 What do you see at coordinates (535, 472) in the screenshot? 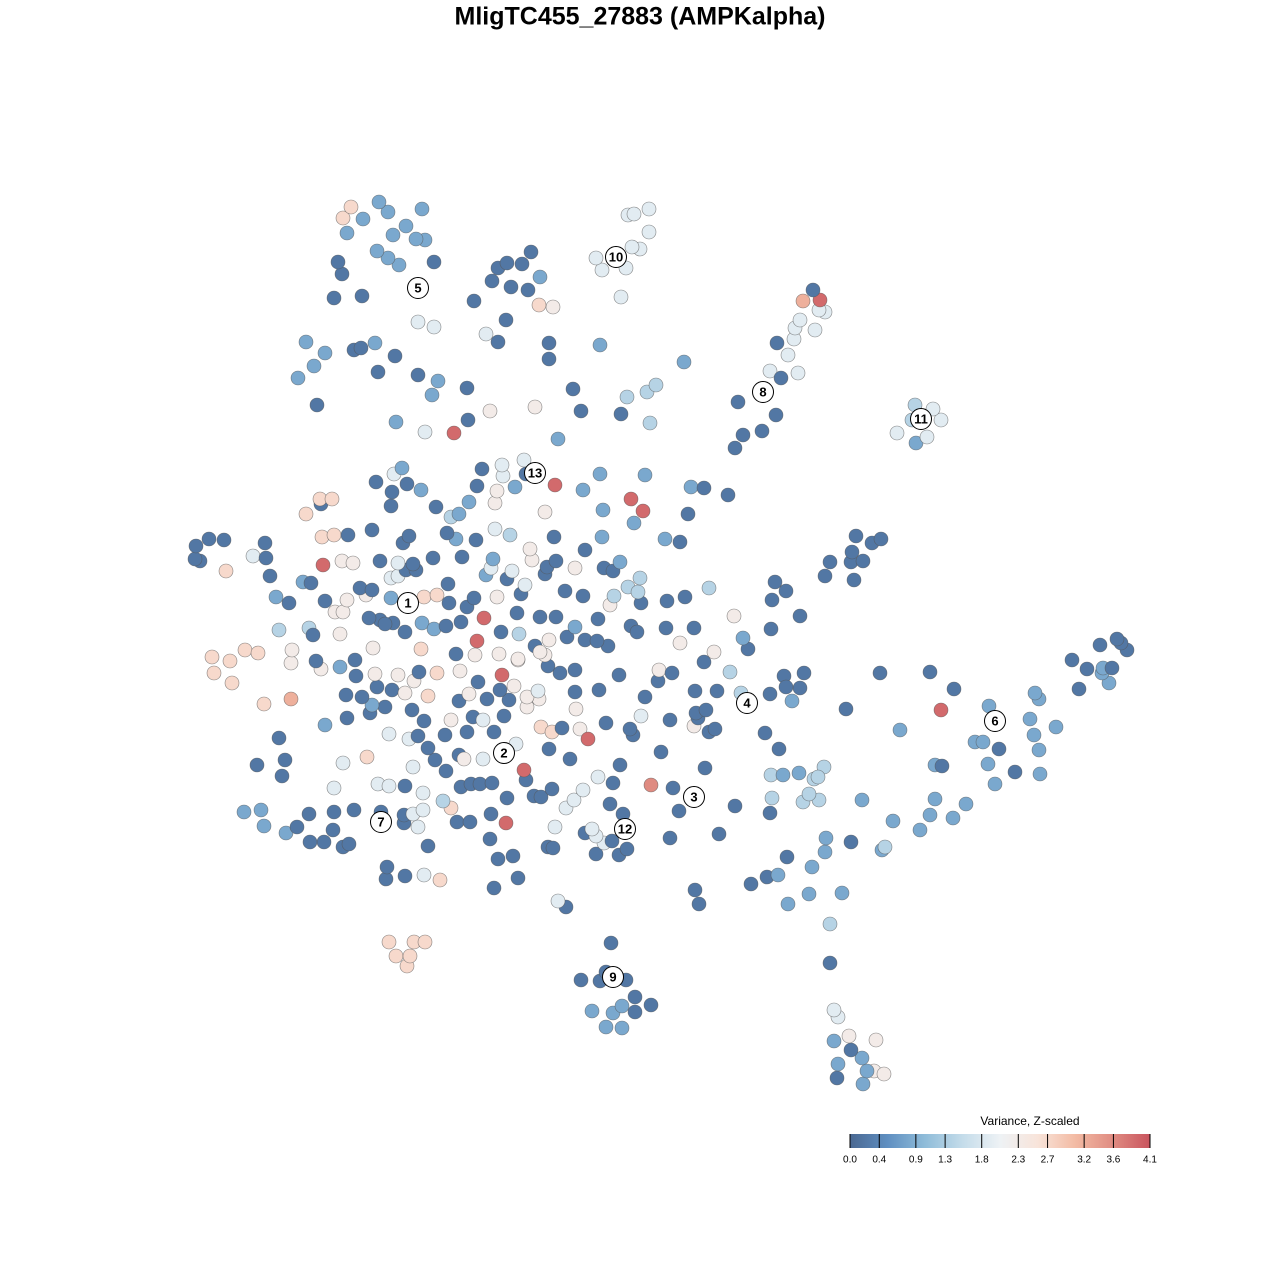
I see `cluster-label: 13` at bounding box center [535, 472].